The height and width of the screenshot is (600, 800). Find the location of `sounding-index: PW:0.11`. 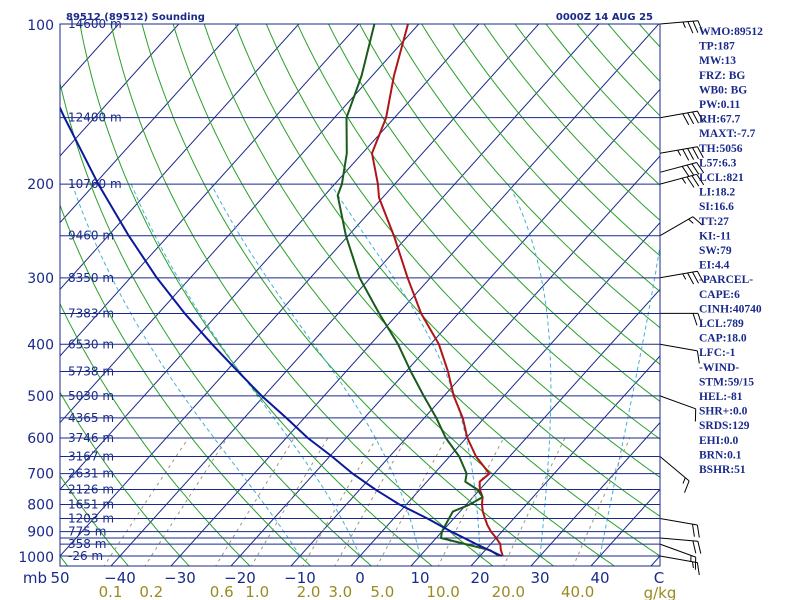

sounding-index: PW:0.11 is located at coordinates (719, 105).